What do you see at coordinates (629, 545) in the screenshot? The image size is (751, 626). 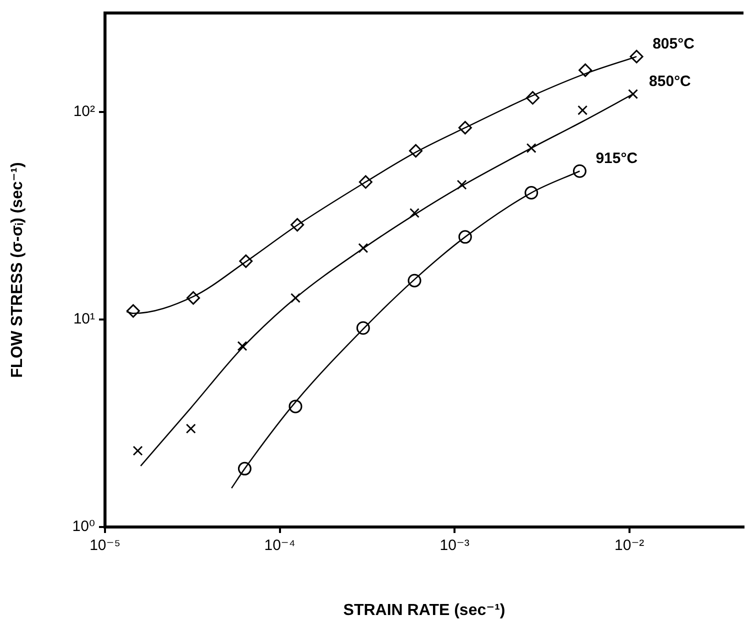 I see `x-tick-label: 10⁻²` at bounding box center [629, 545].